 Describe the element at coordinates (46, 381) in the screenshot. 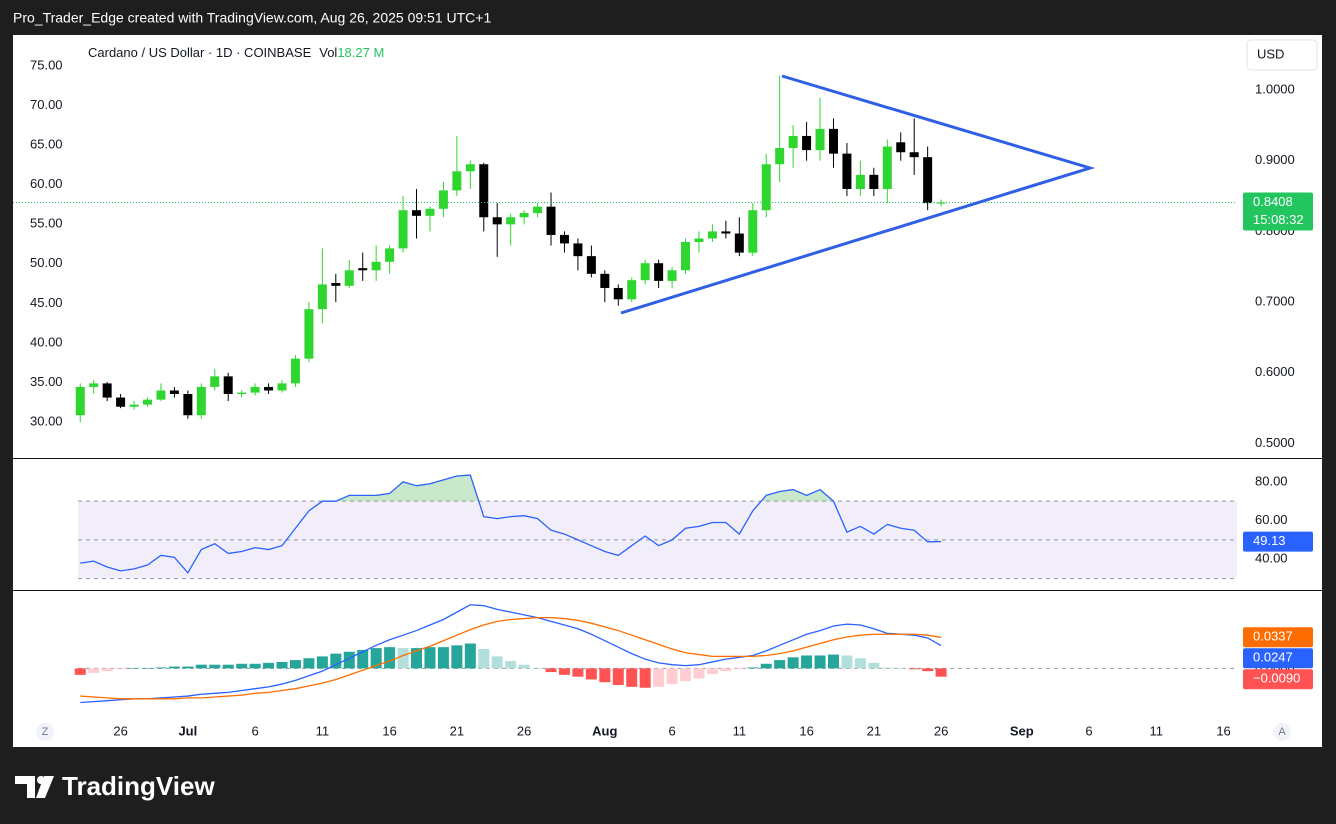

I see `y-tick-label: 35.00` at that location.